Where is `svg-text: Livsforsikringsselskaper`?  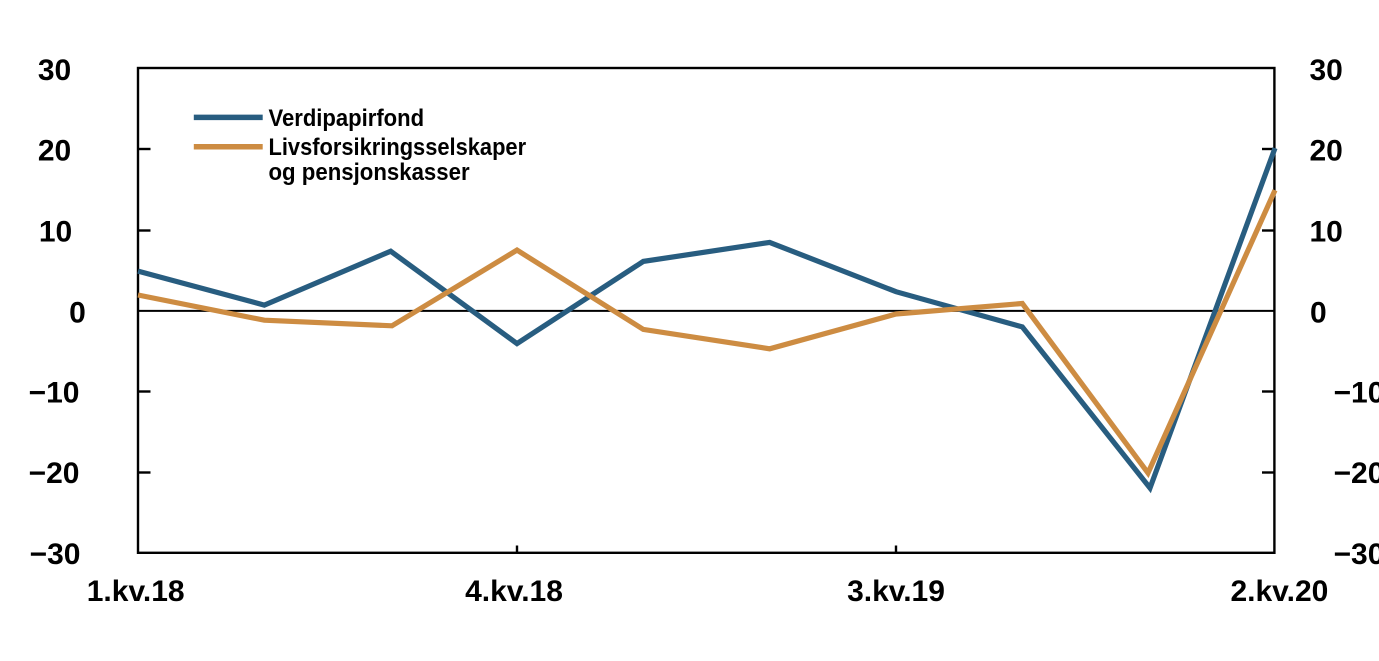
svg-text: Livsforsikringsselskaper is located at coordinates (398, 147).